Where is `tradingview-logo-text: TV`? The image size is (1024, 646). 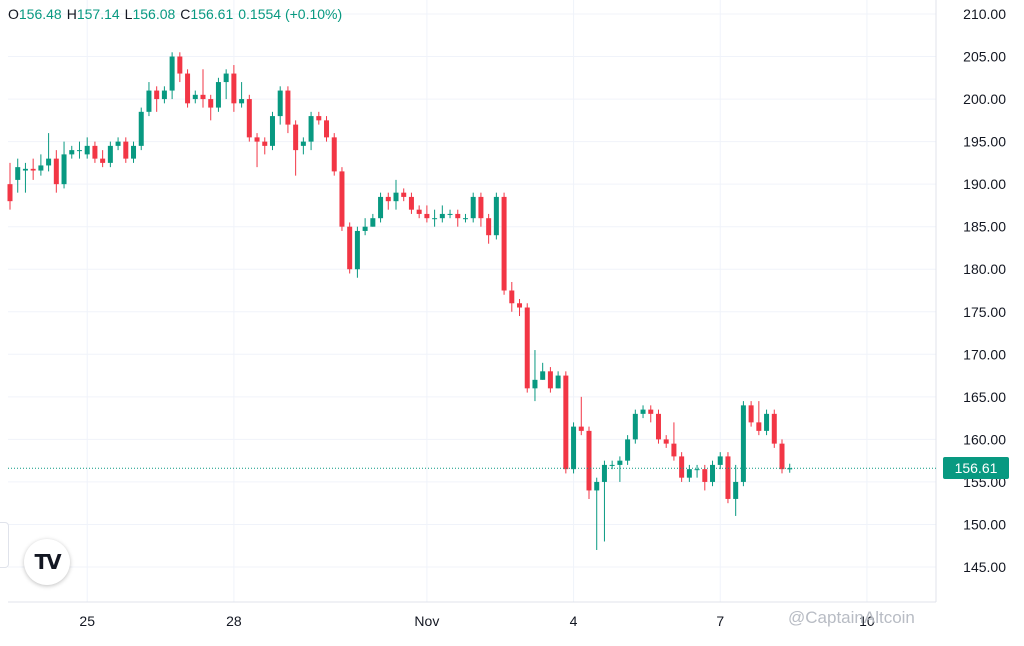 tradingview-logo-text: TV is located at coordinates (47, 562).